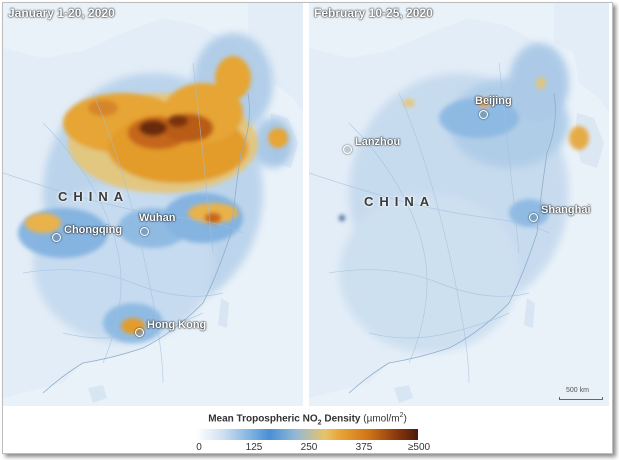 This screenshot has height=460, width=619. What do you see at coordinates (581, 398) in the screenshot?
I see `scale-bar-line` at bounding box center [581, 398].